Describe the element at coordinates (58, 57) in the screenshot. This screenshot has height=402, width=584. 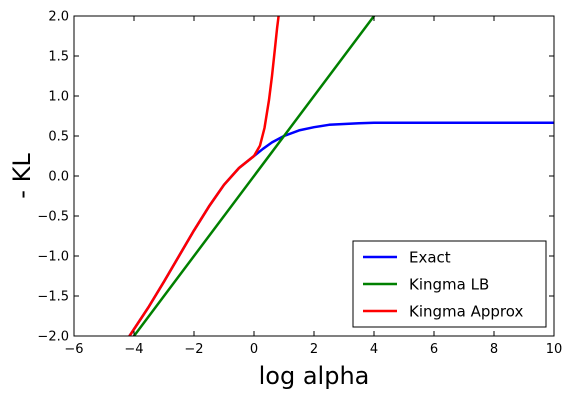
I see `y-tick-label: 1.5` at that location.